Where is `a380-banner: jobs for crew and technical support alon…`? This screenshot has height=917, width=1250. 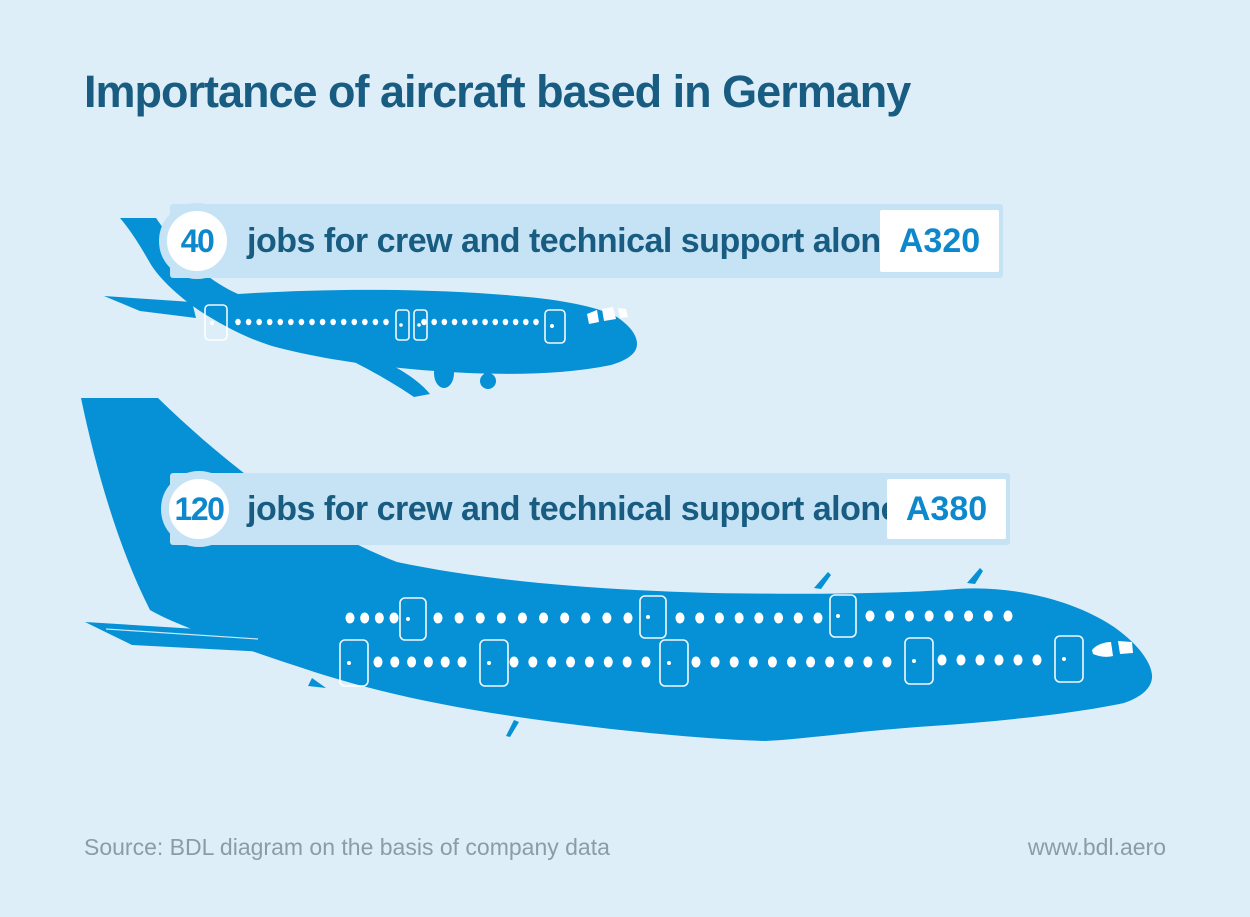
a380-banner: jobs for crew and technical support alon… is located at coordinates (590, 509).